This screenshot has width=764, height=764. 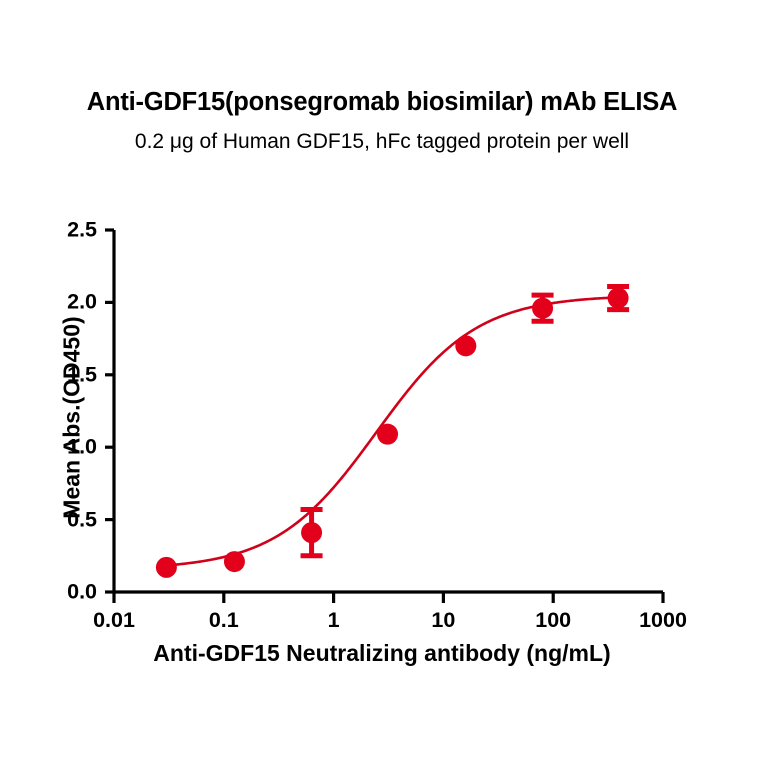 What do you see at coordinates (223, 620) in the screenshot?
I see `x-tick-label: 0.1` at bounding box center [223, 620].